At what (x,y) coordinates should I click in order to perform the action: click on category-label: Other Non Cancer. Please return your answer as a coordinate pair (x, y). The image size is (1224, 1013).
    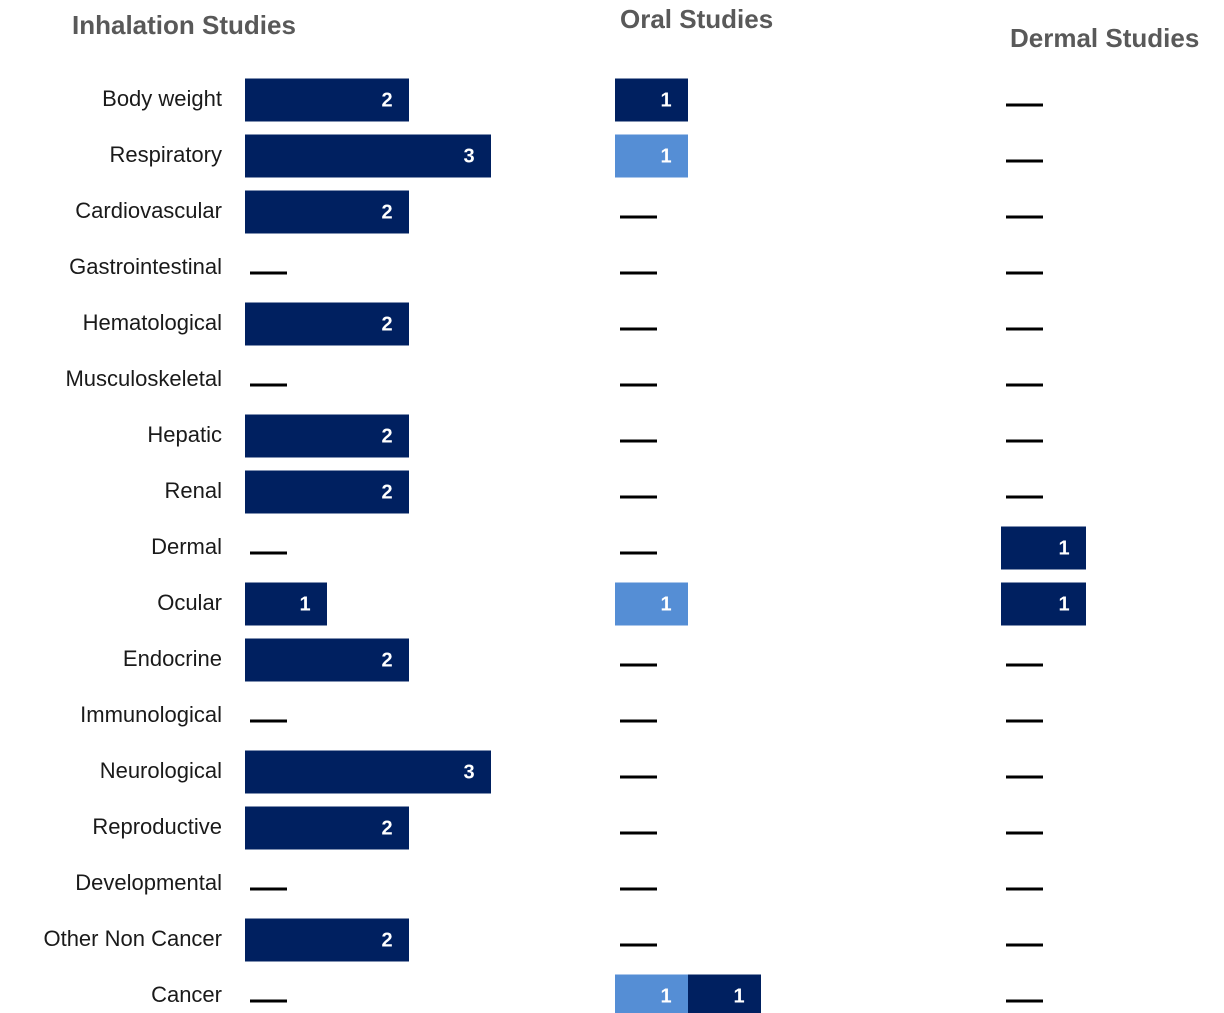
    Looking at the image, I should click on (132, 938).